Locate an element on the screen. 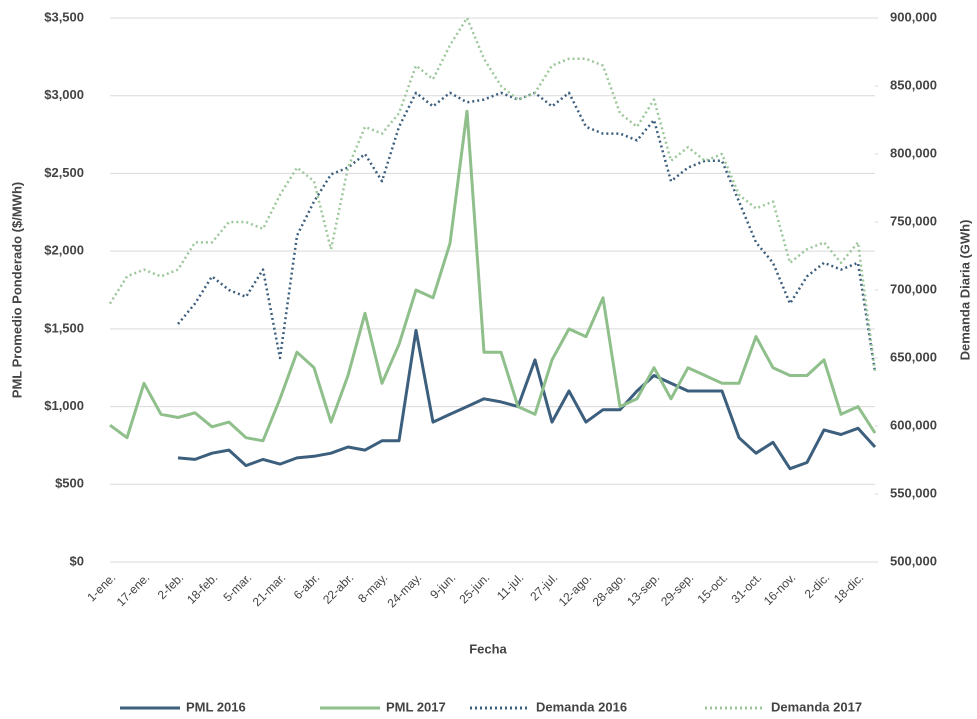 This screenshot has height=719, width=977. y-tick-label: $2,500 is located at coordinates (64, 172).